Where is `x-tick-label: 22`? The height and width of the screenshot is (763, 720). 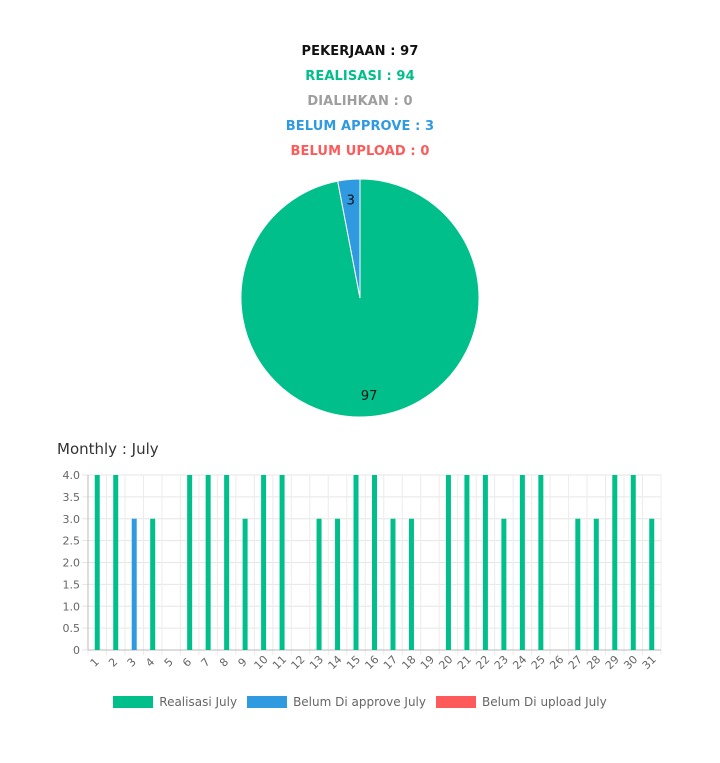
x-tick-label: 22 is located at coordinates (482, 662).